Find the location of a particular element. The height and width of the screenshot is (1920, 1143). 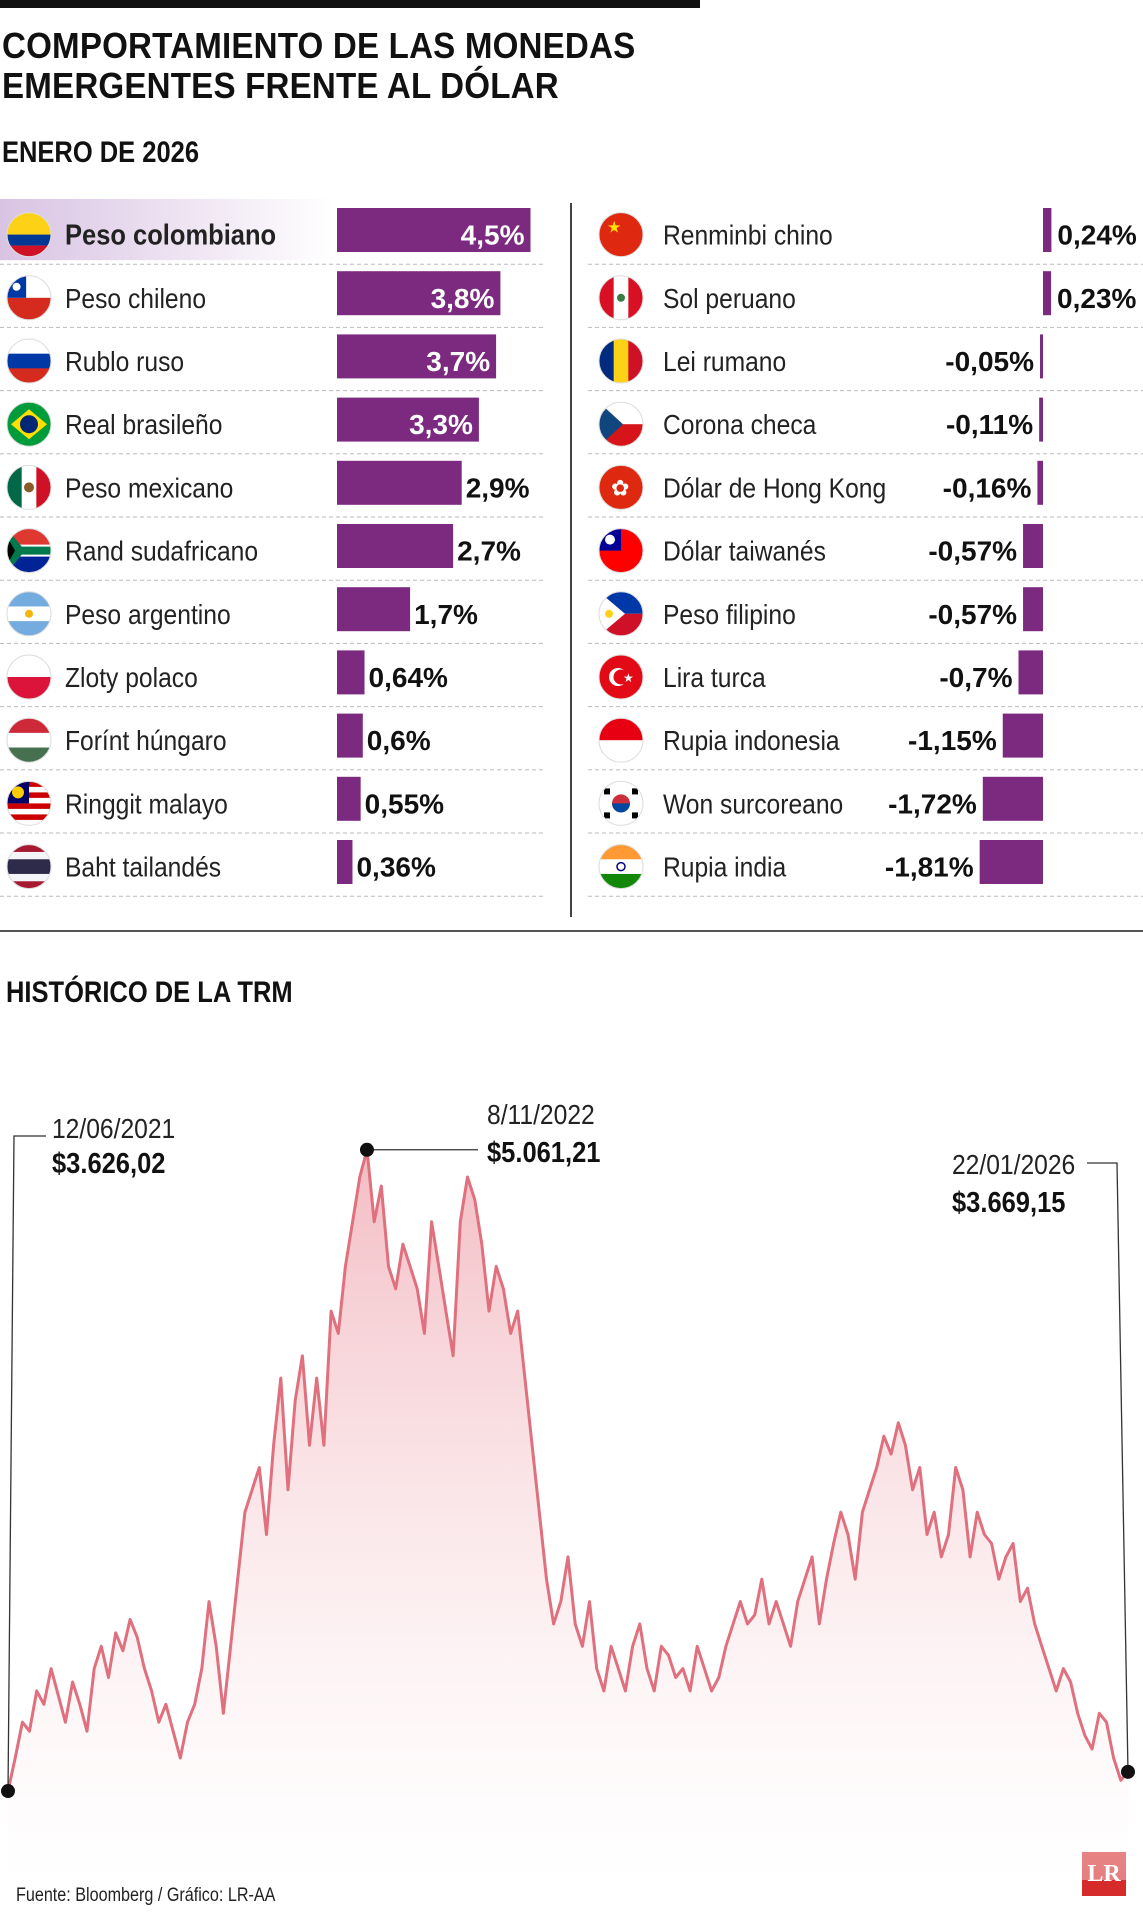

flag-brazil-icon is located at coordinates (29, 424).